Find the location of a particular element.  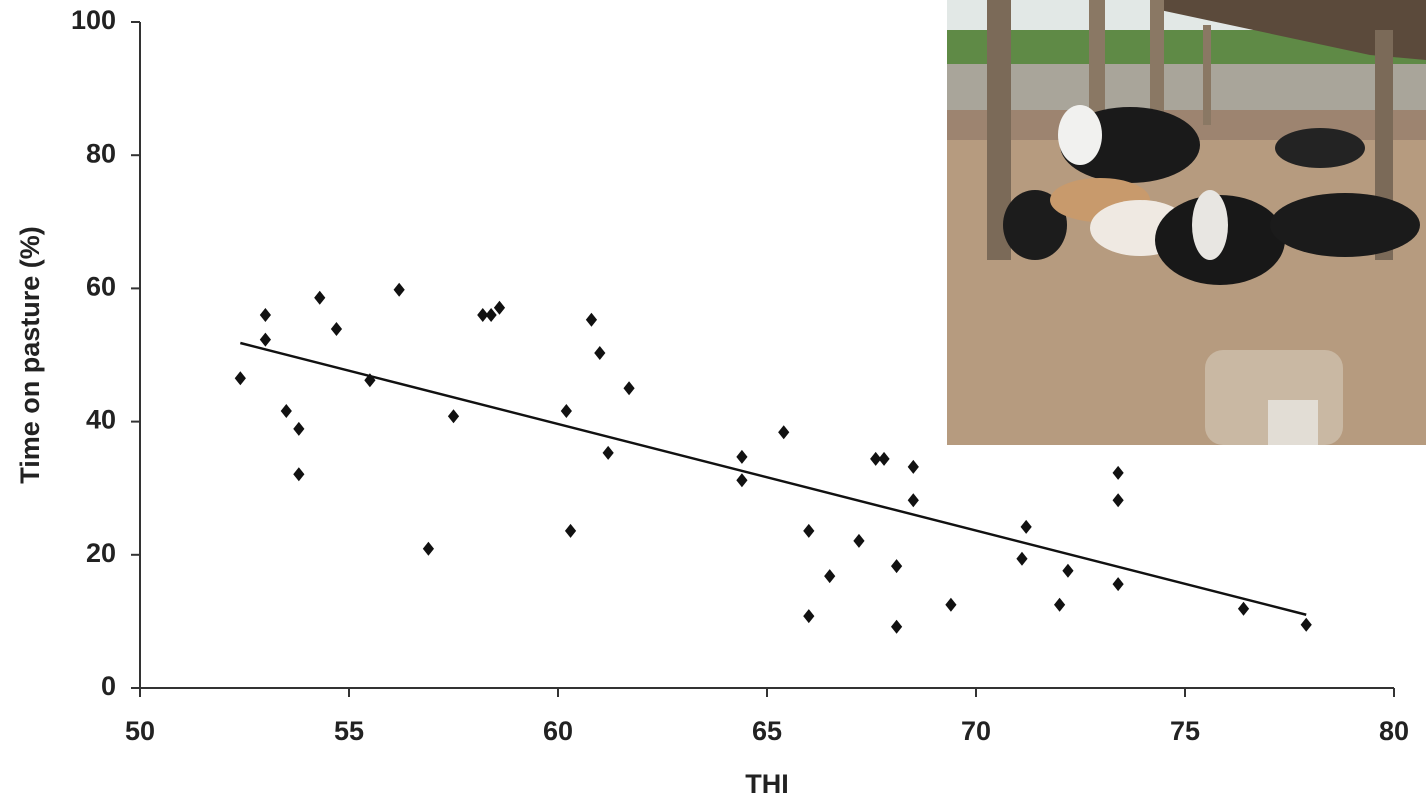

x-axis-label: THI is located at coordinates (767, 784).